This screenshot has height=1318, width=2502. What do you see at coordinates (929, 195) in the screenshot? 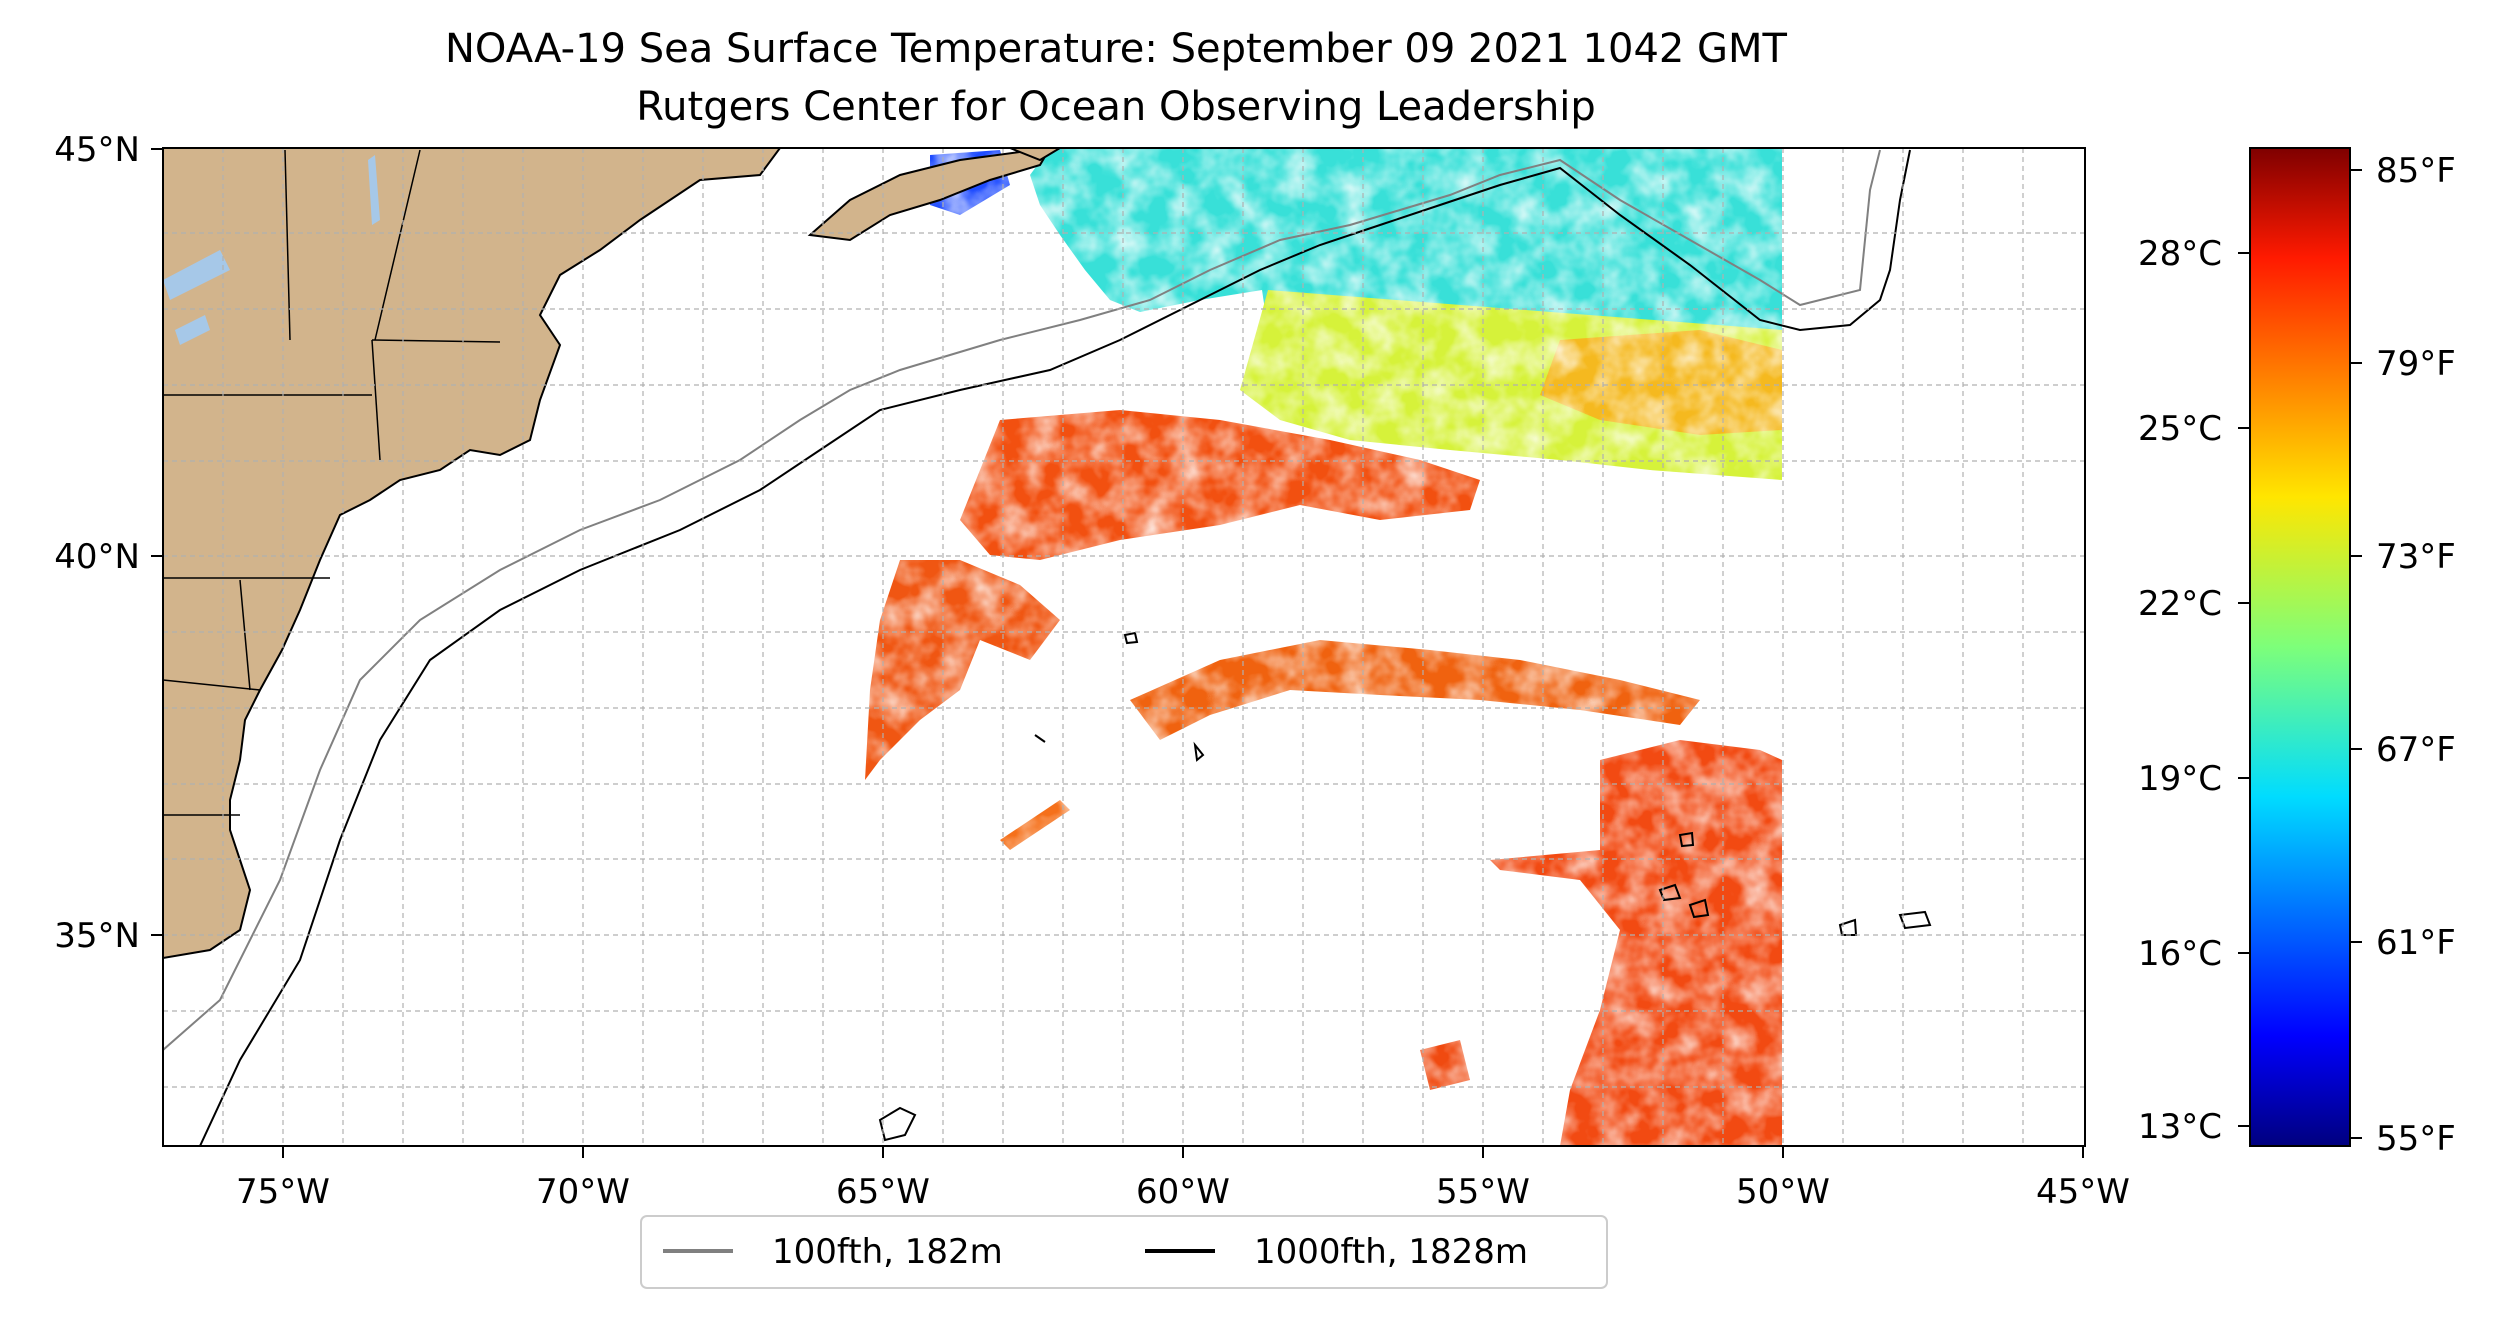
I see `land-nova-scotia` at bounding box center [929, 195].